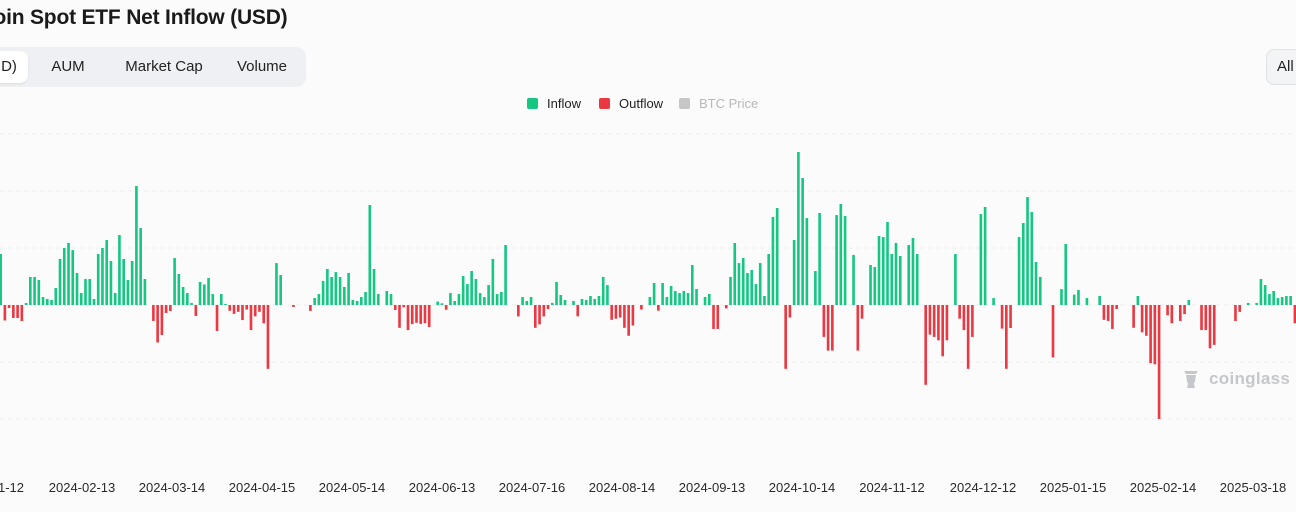 The width and height of the screenshot is (1296, 512). Describe the element at coordinates (164, 66) in the screenshot. I see `tab-market-cap: Market Cap` at that location.